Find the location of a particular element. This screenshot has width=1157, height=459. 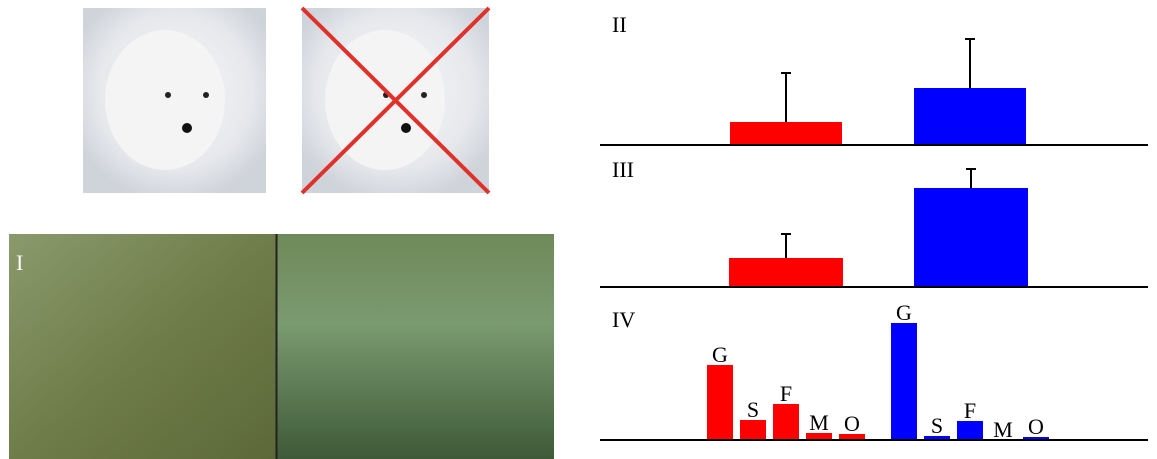

panel-label: III is located at coordinates (623, 169).